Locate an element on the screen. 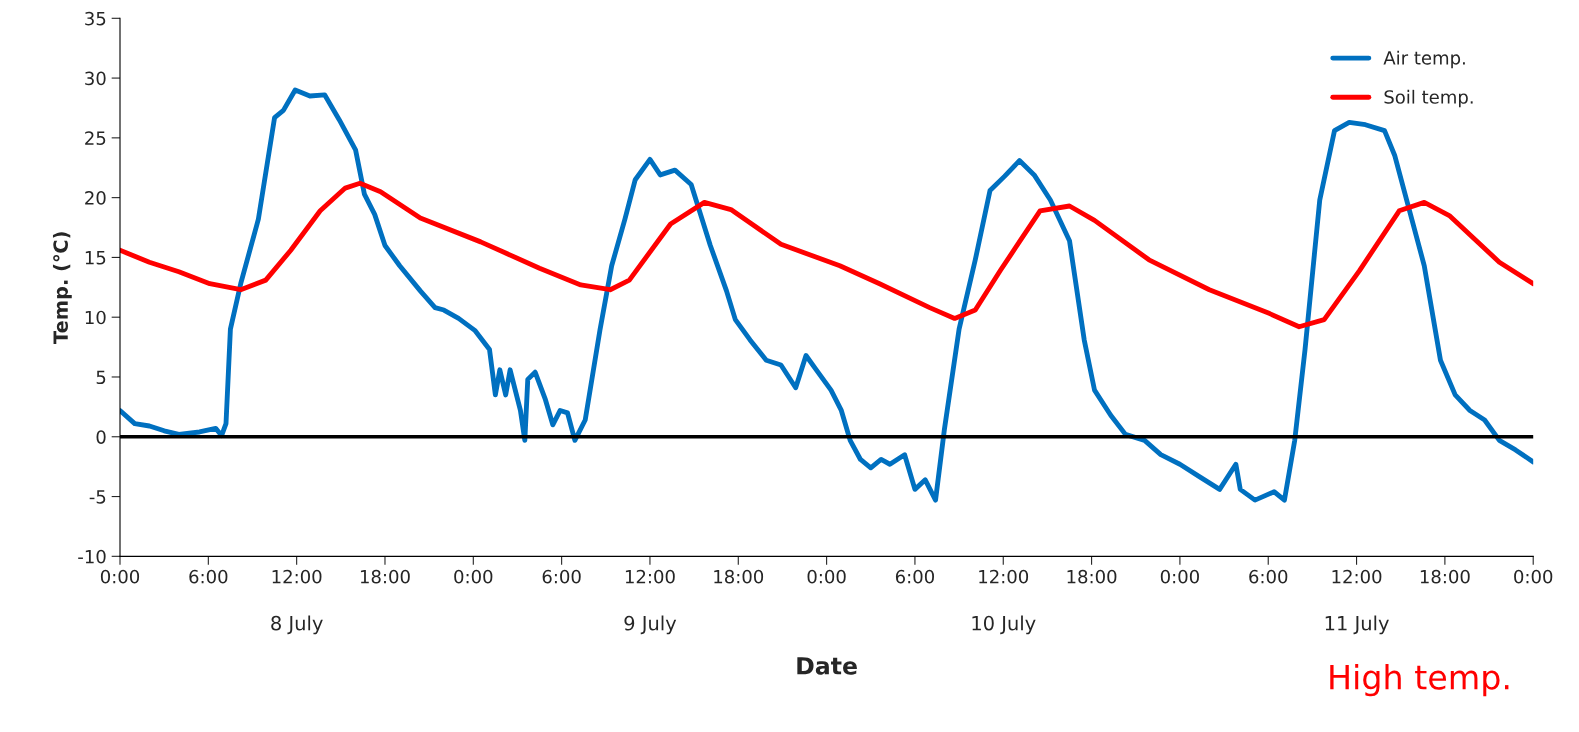 This screenshot has height=732, width=1579. y-axis-title: Temp. (℃) is located at coordinates (62, 288).